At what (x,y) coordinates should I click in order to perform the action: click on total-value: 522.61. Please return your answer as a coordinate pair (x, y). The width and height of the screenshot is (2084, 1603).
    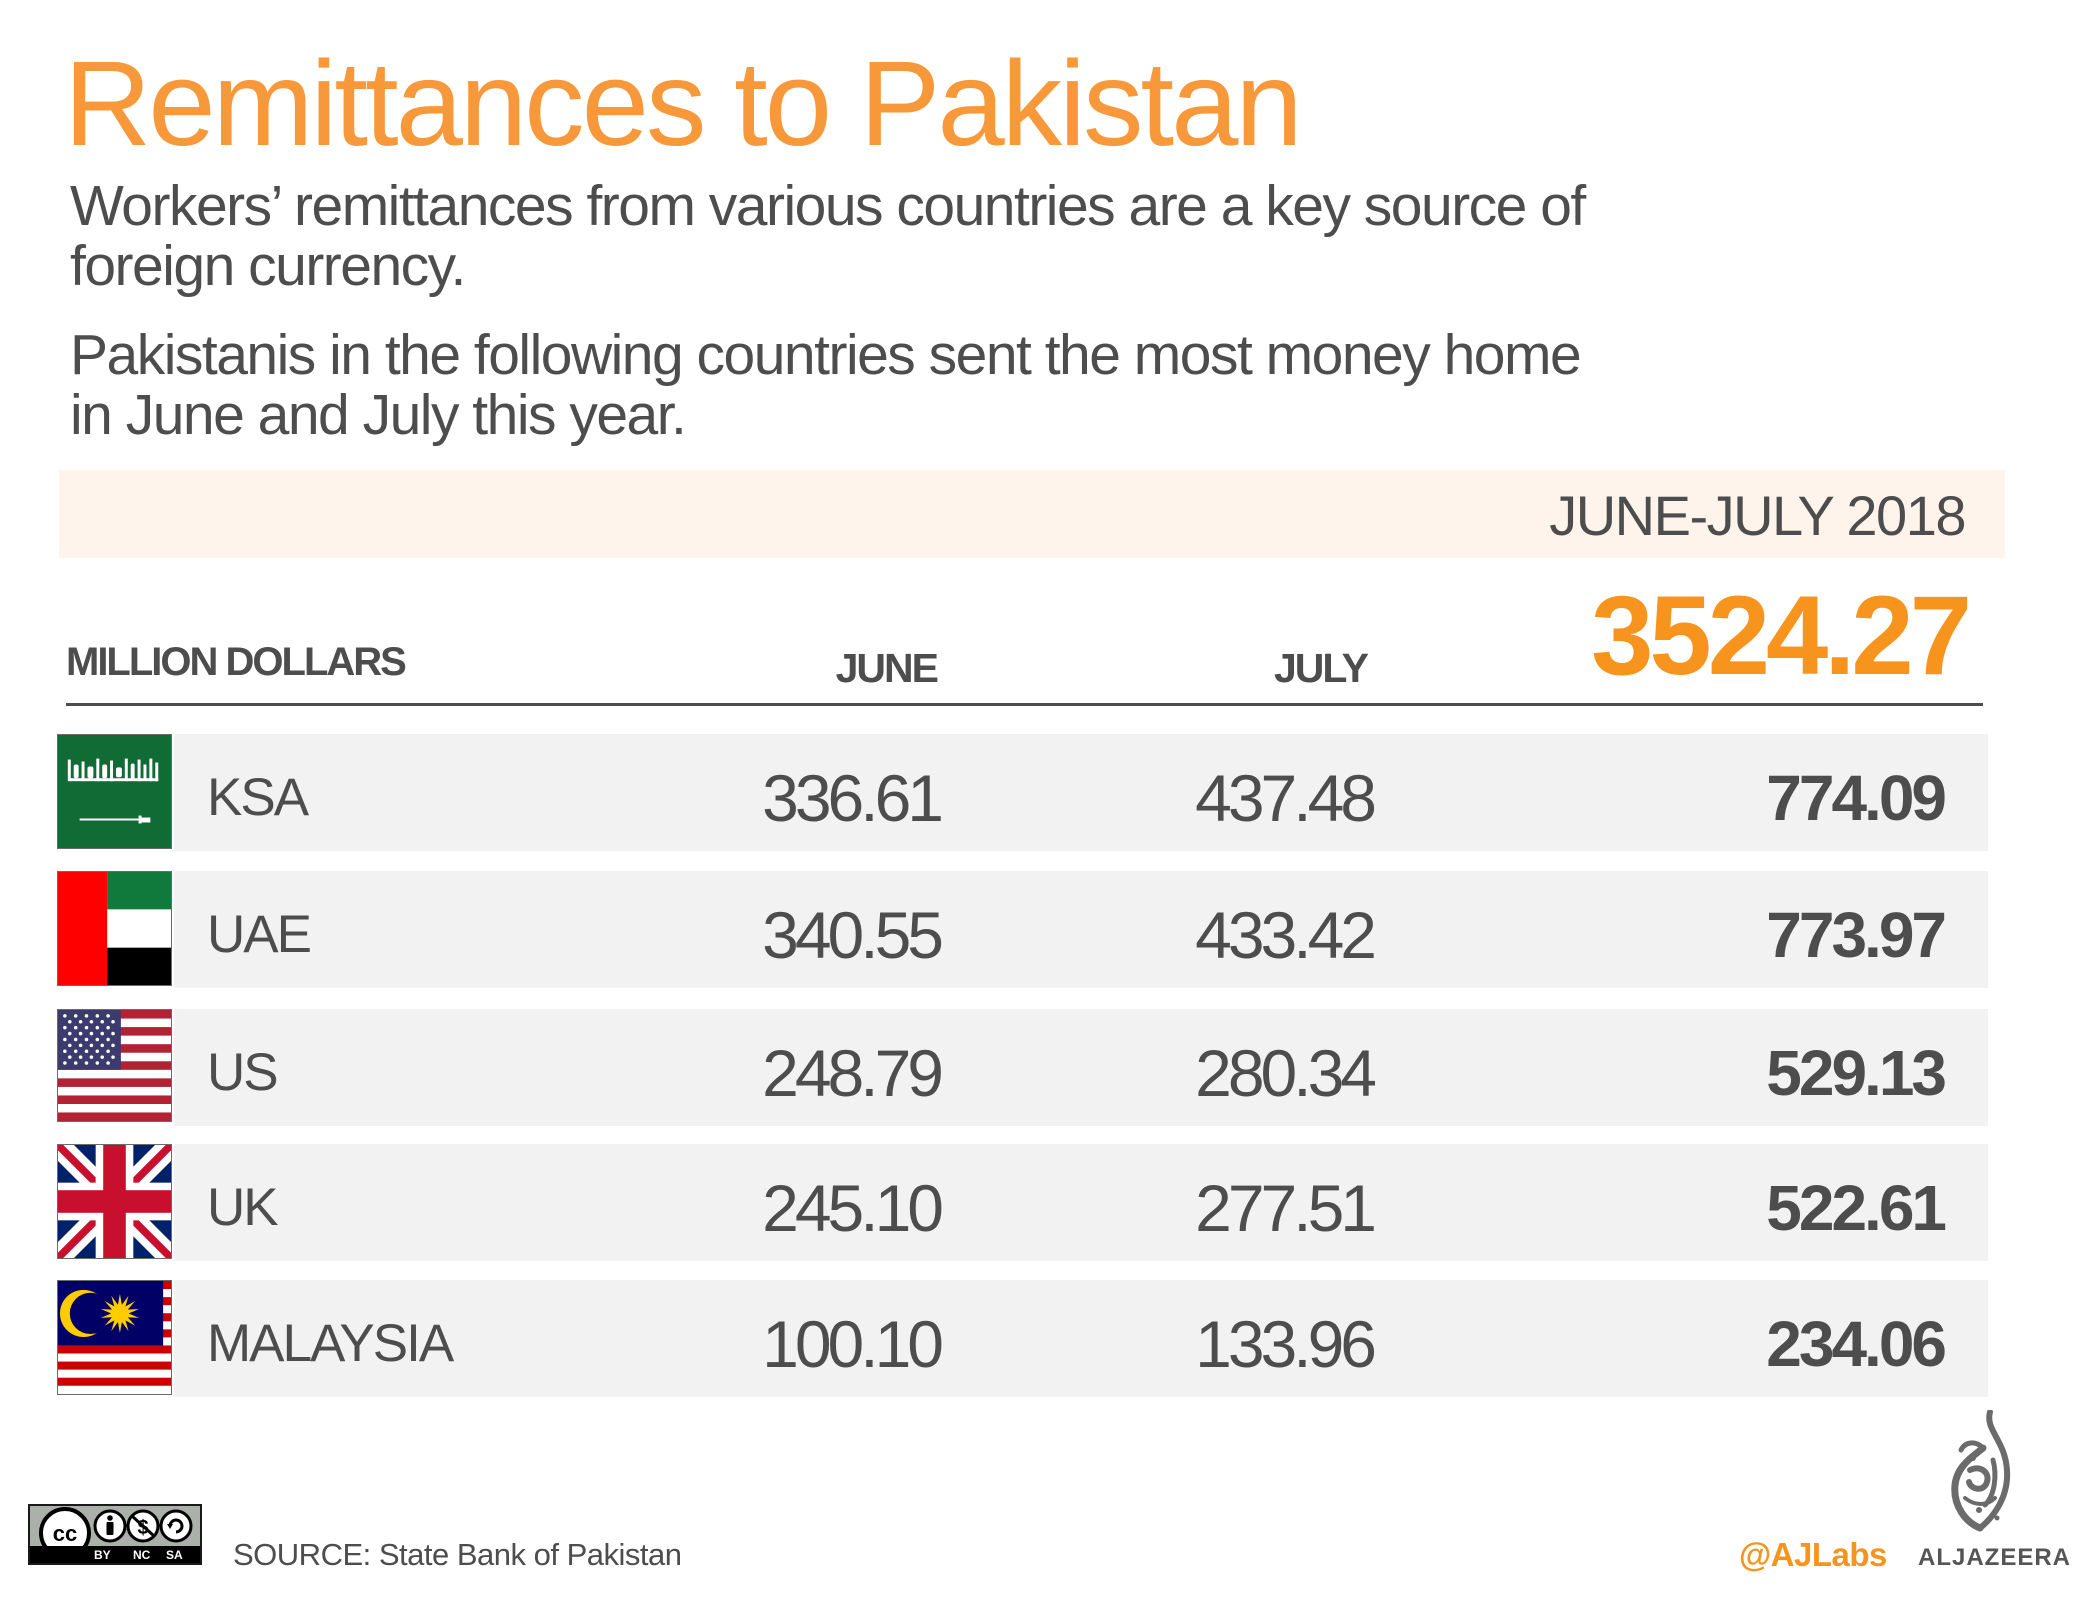
    Looking at the image, I should click on (1856, 1208).